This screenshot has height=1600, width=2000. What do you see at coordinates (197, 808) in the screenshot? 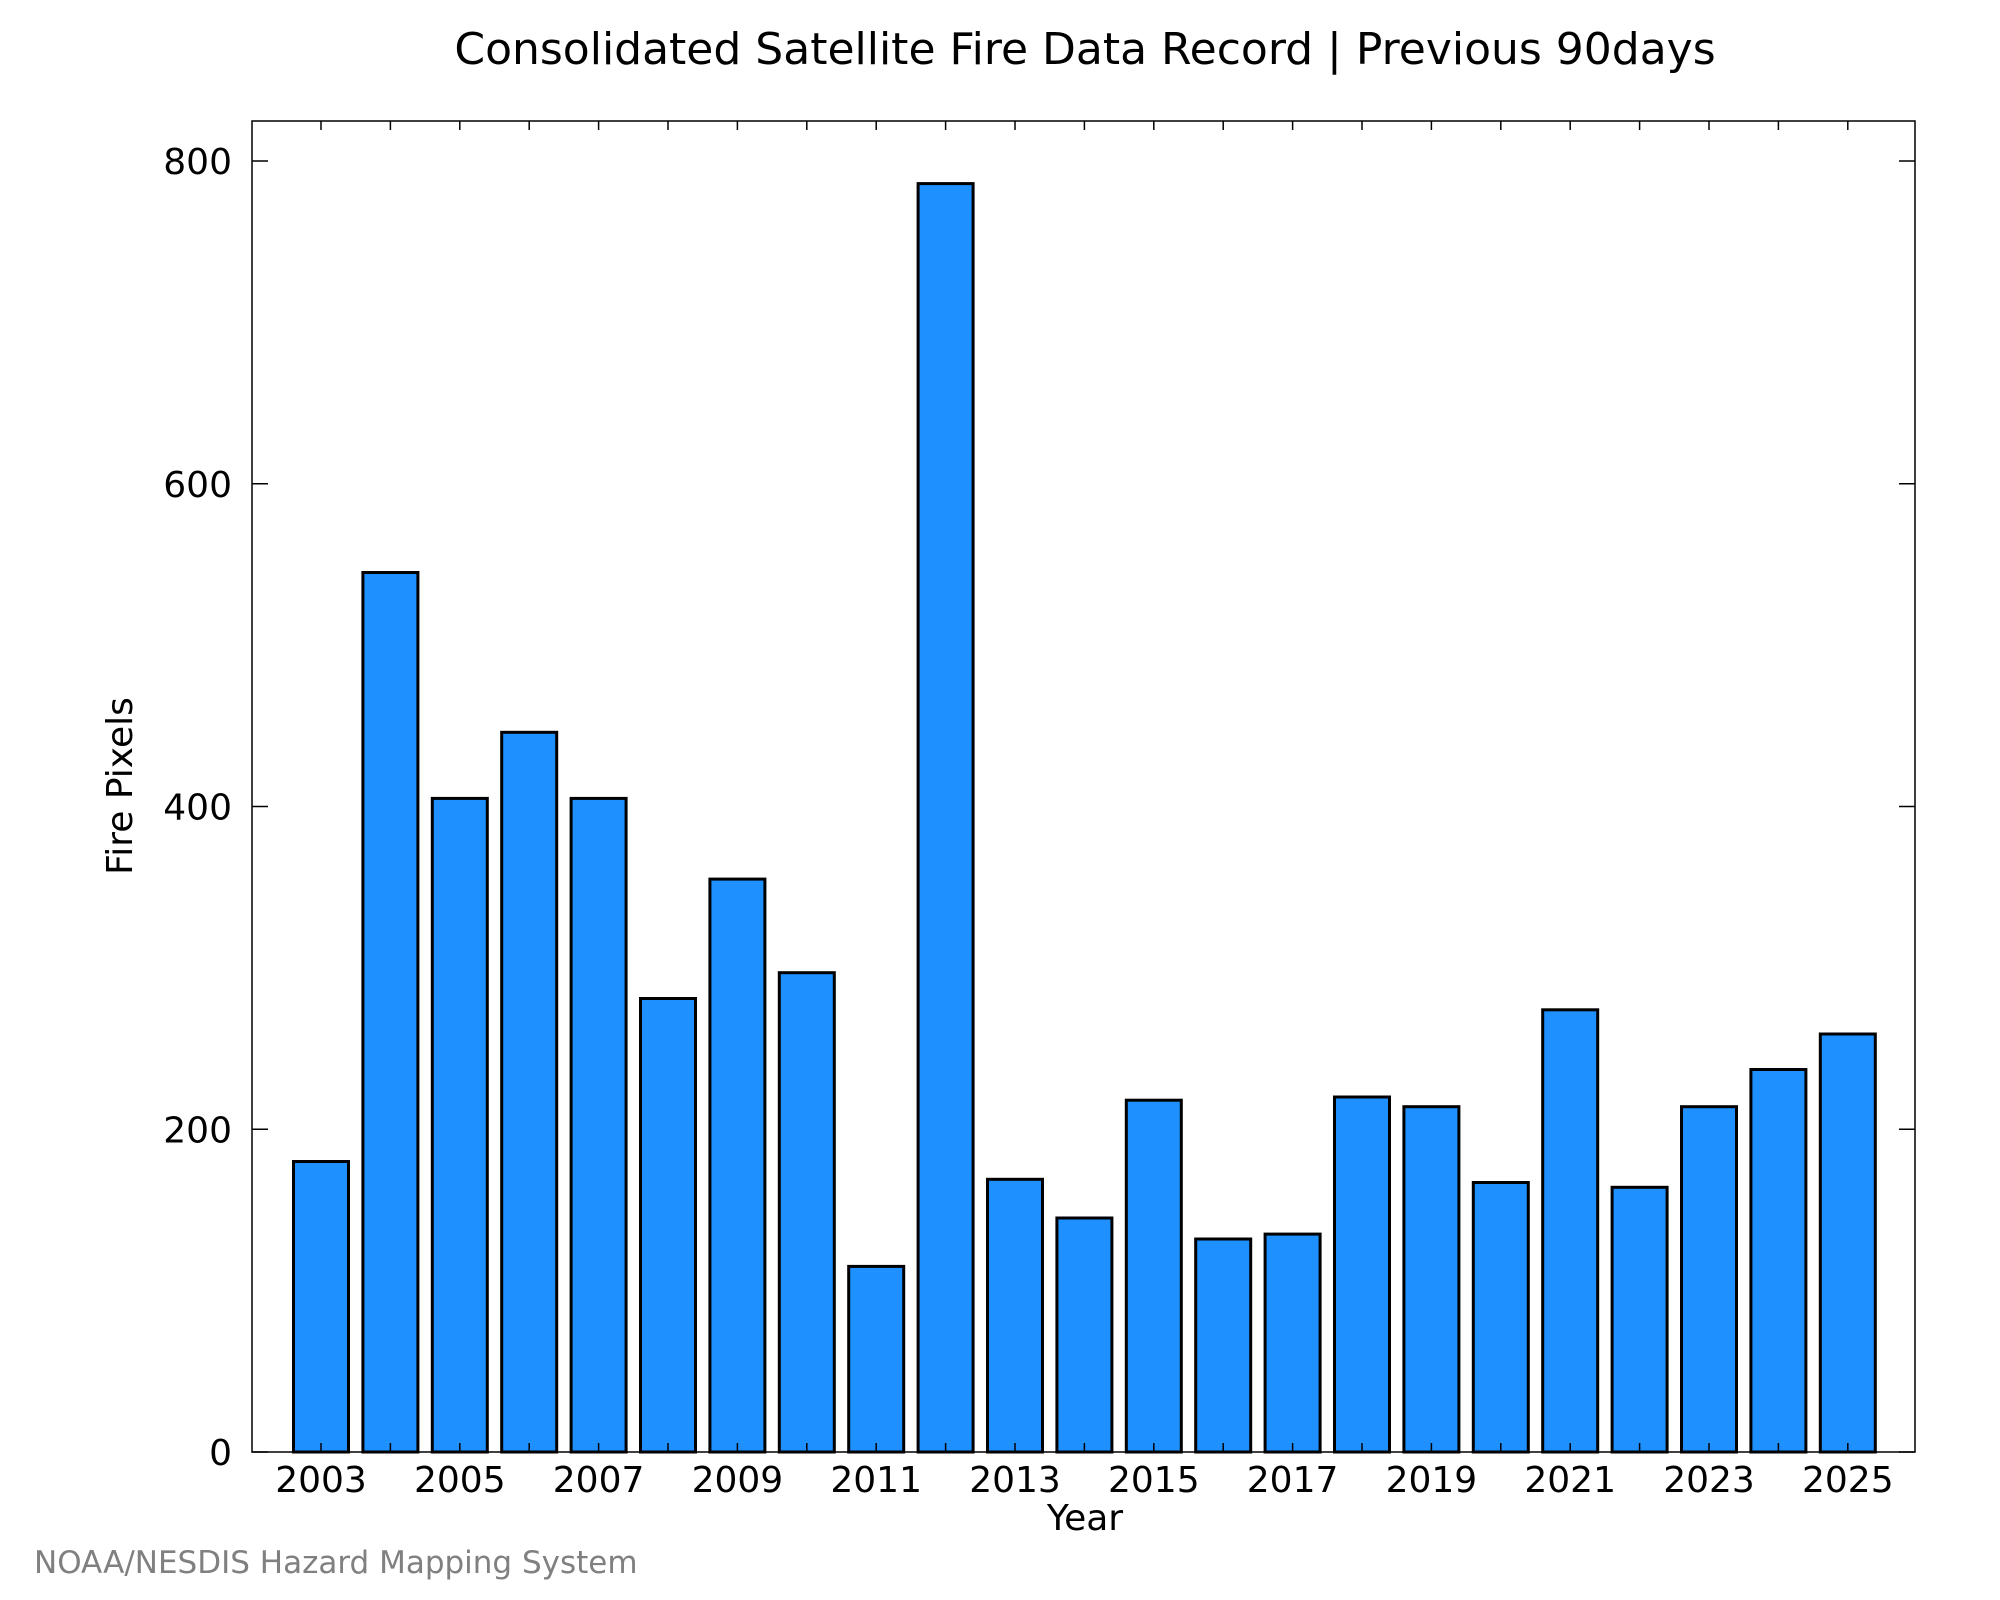
I see `y-tick-label: 400` at bounding box center [197, 808].